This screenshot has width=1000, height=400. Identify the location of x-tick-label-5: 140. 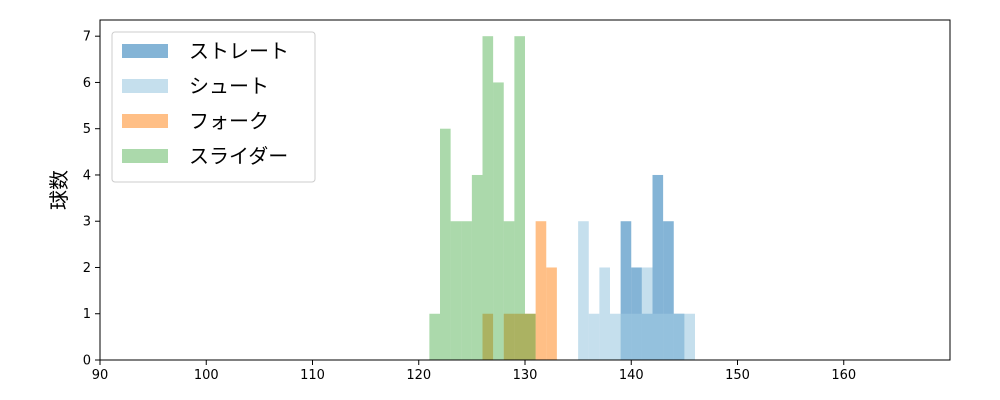
(631, 375).